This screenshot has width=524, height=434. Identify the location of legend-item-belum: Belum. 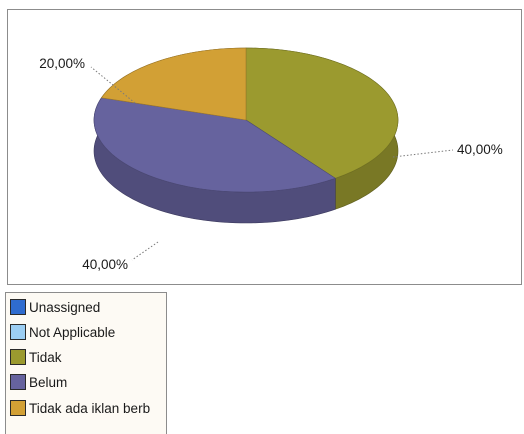
(38, 382).